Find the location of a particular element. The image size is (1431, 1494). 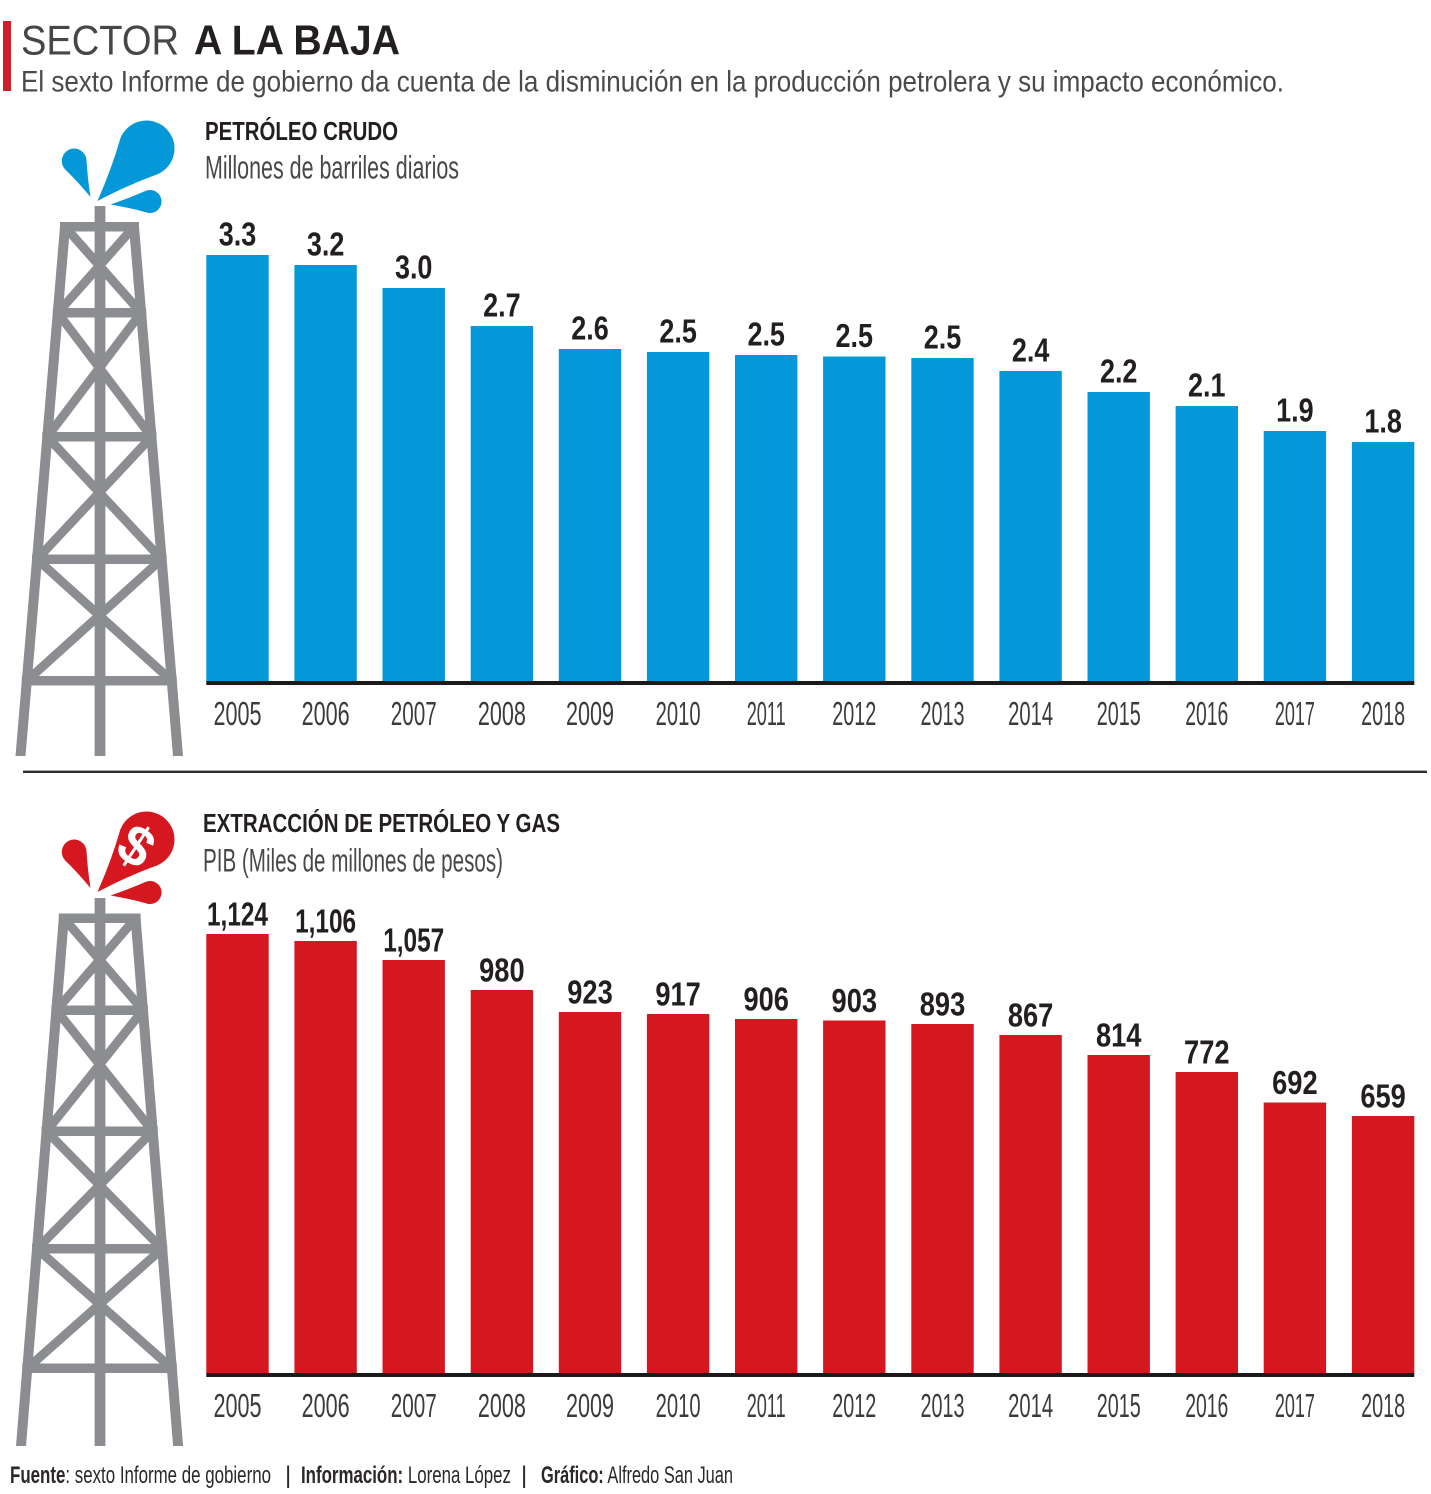

svg-text: 3.3 is located at coordinates (238, 234).